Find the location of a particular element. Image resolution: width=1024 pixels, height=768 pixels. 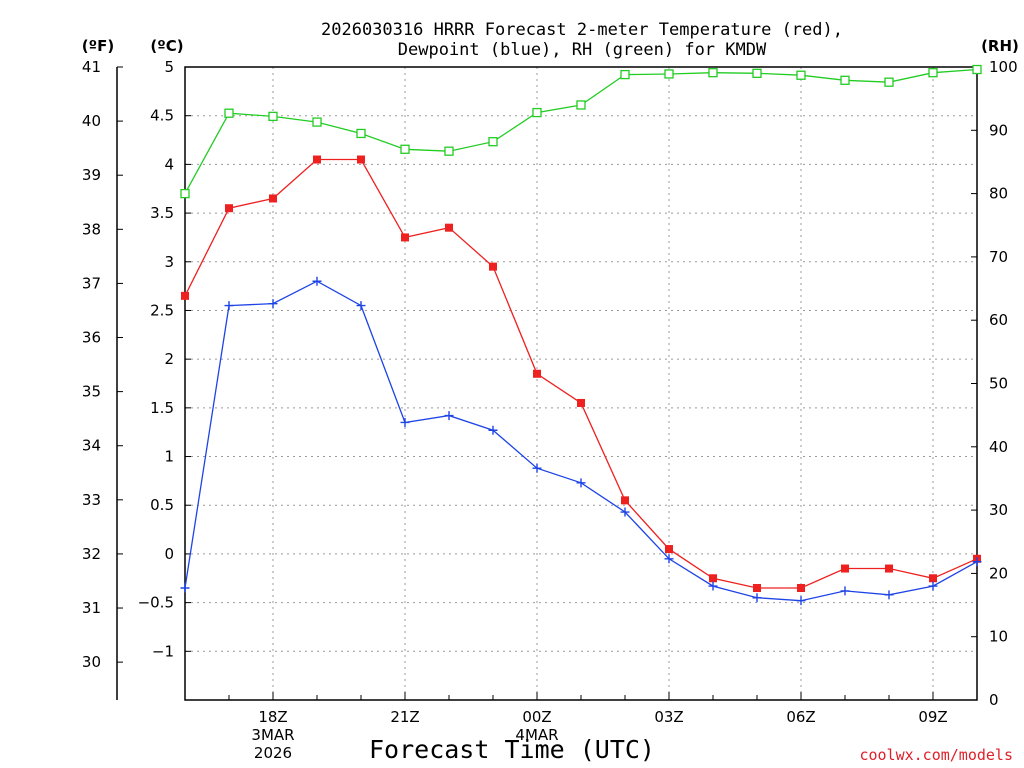

rh-tick-label: 10 is located at coordinates (998, 637).